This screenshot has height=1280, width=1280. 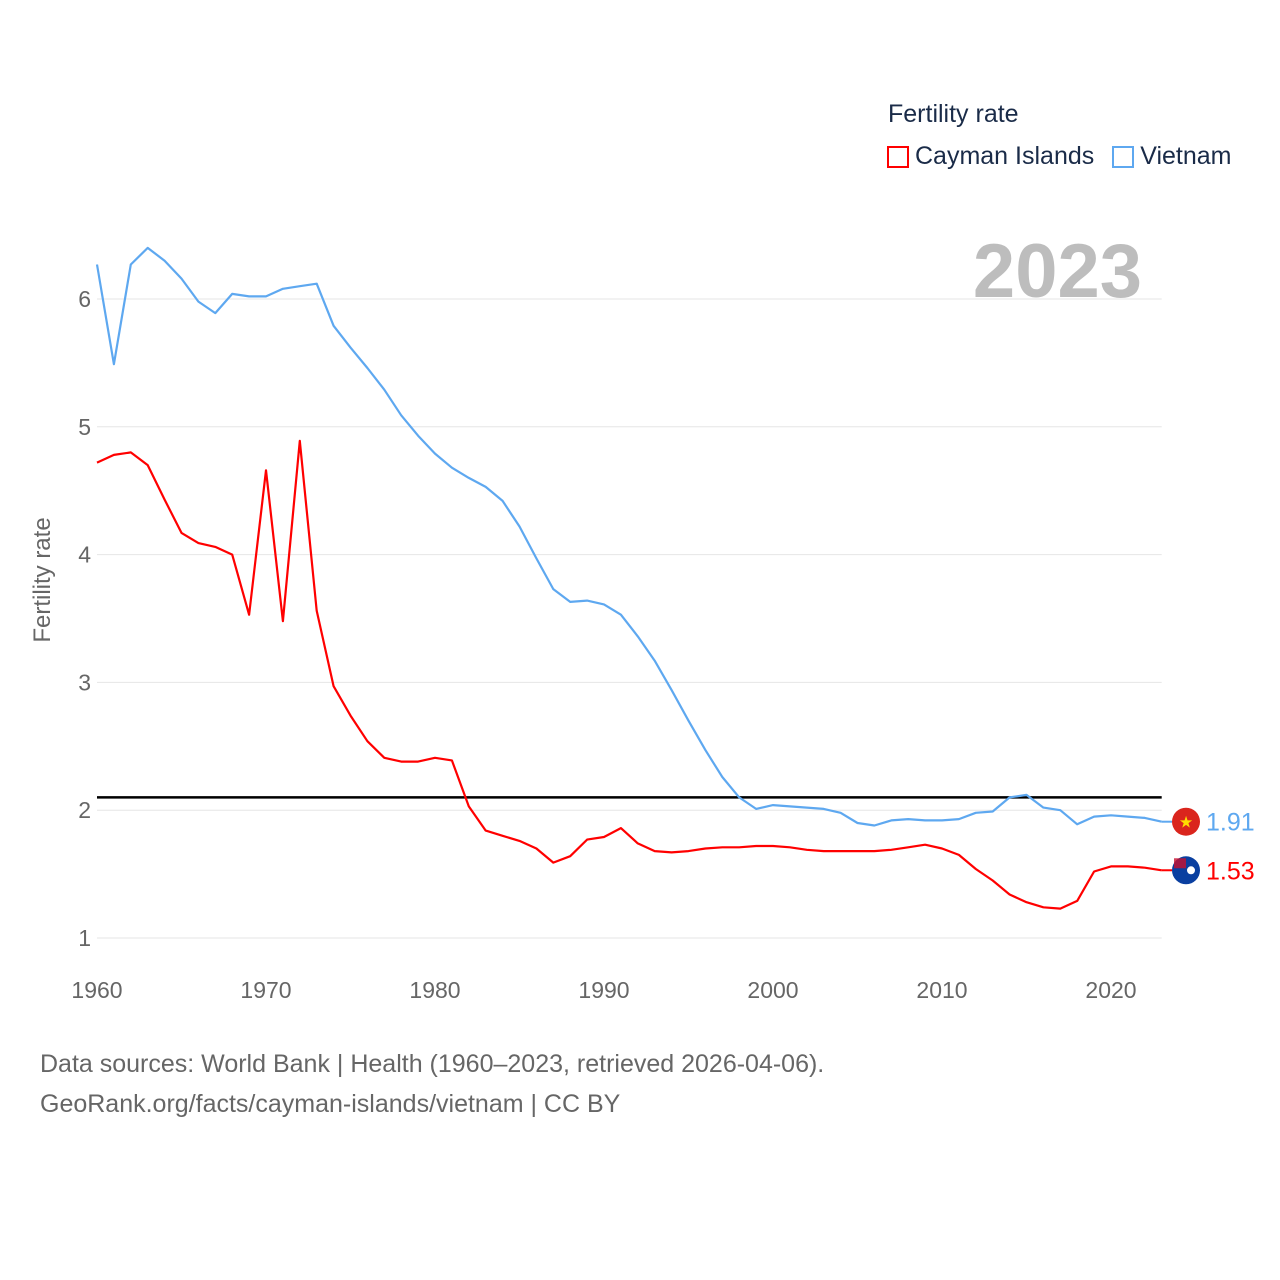 I want to click on y-tick-label: 6, so click(x=84, y=299).